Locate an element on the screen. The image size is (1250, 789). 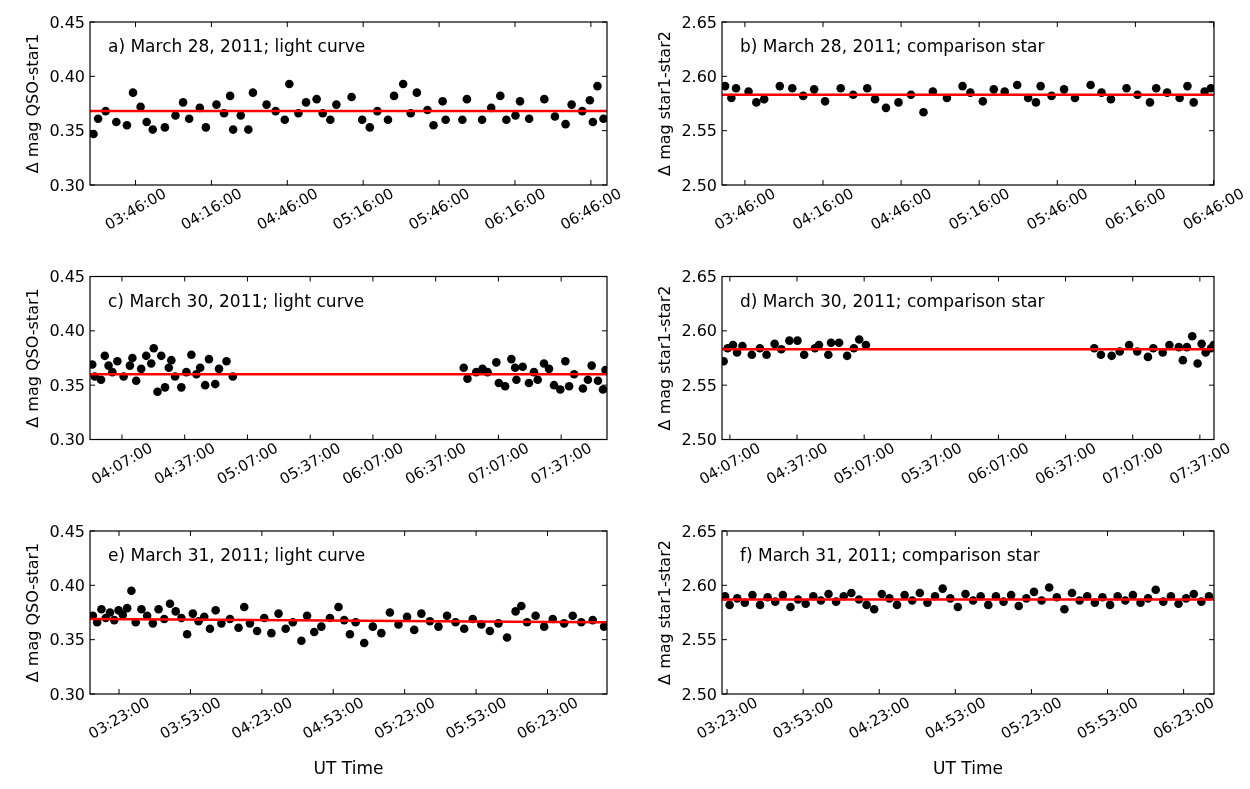
annotation: d) March 30, 2011; comparison star is located at coordinates (892, 300).